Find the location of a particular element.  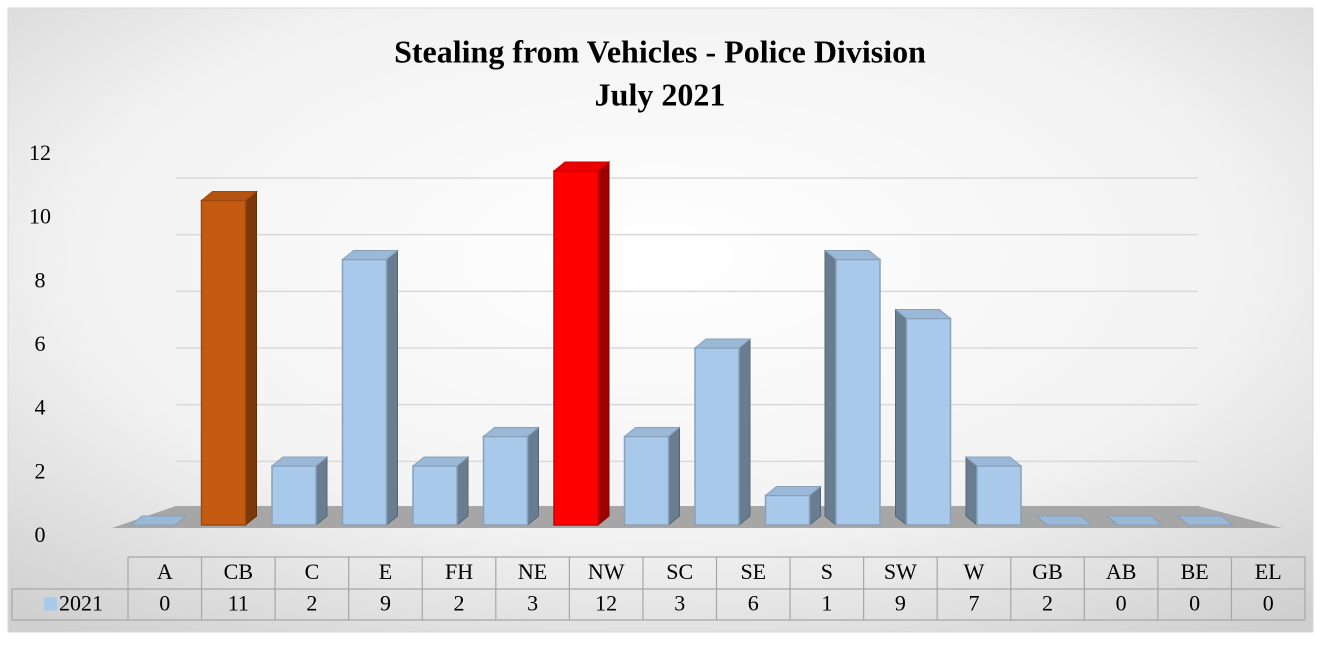

y-tick-label: 10 is located at coordinates (40, 216).